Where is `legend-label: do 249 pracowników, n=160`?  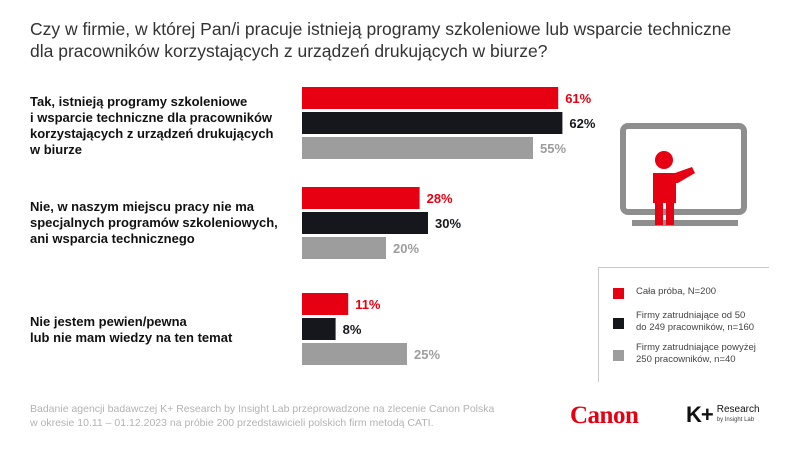
legend-label: do 249 pracowników, n=160 is located at coordinates (695, 327).